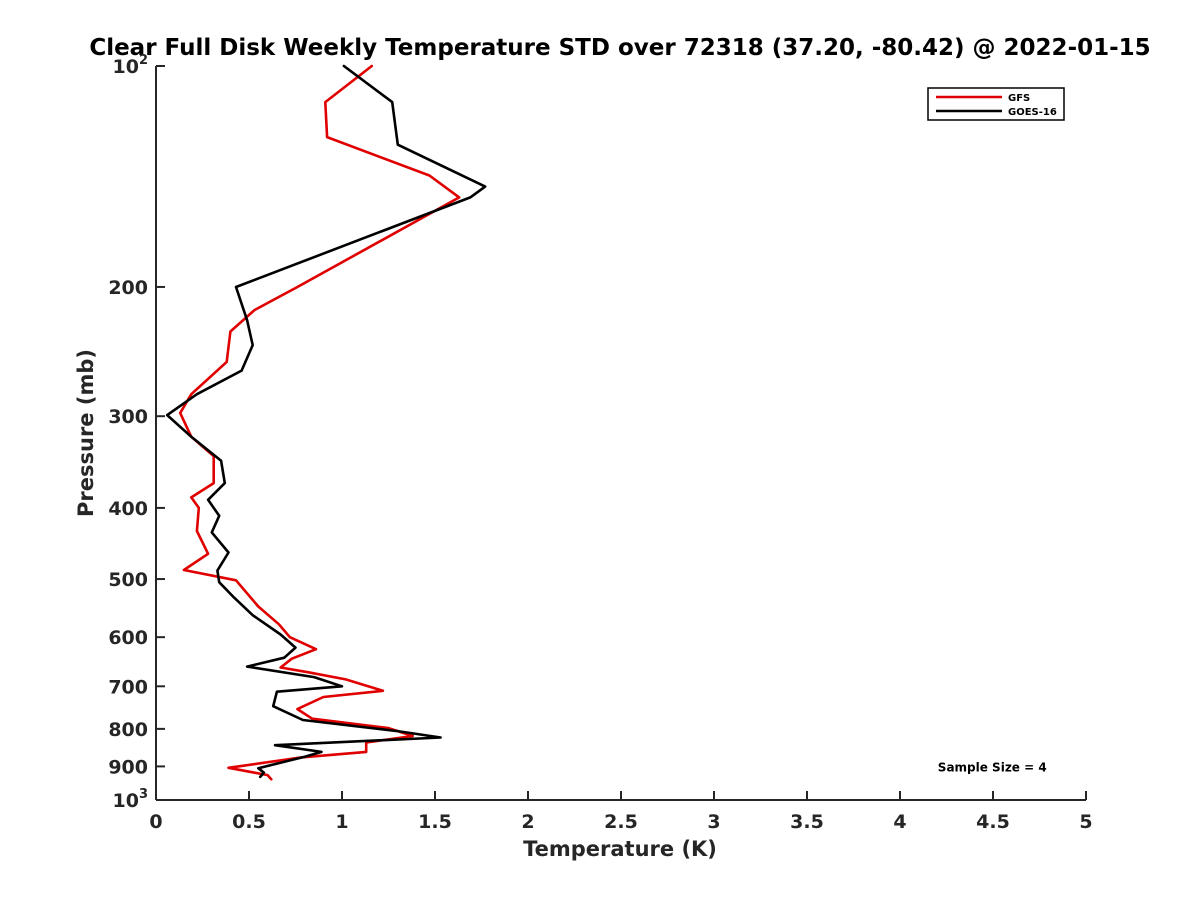 This screenshot has width=1200, height=900. Describe the element at coordinates (435, 822) in the screenshot. I see `x-tick-label: 1.5` at that location.